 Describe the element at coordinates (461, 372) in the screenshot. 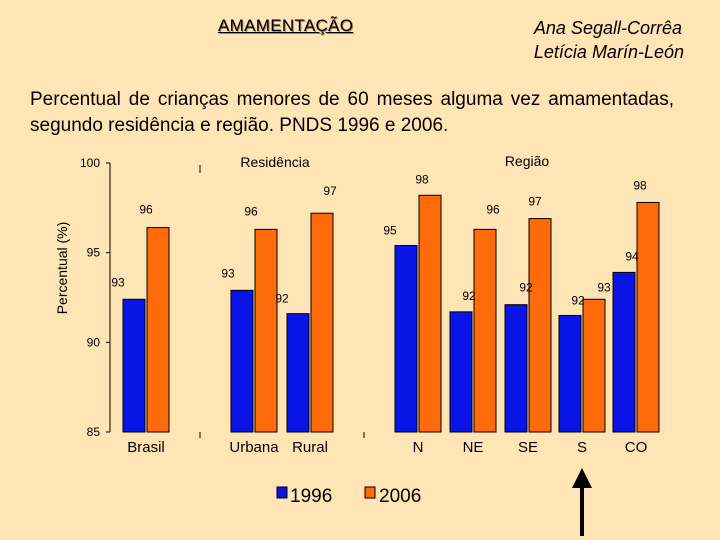

I see `bar-1996-ne` at that location.